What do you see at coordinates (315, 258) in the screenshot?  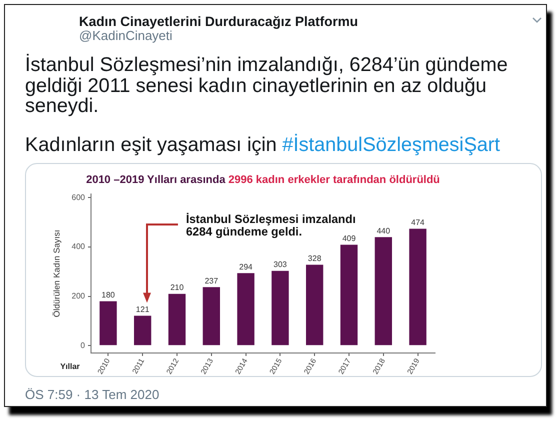 I see `data-label: 328` at bounding box center [315, 258].